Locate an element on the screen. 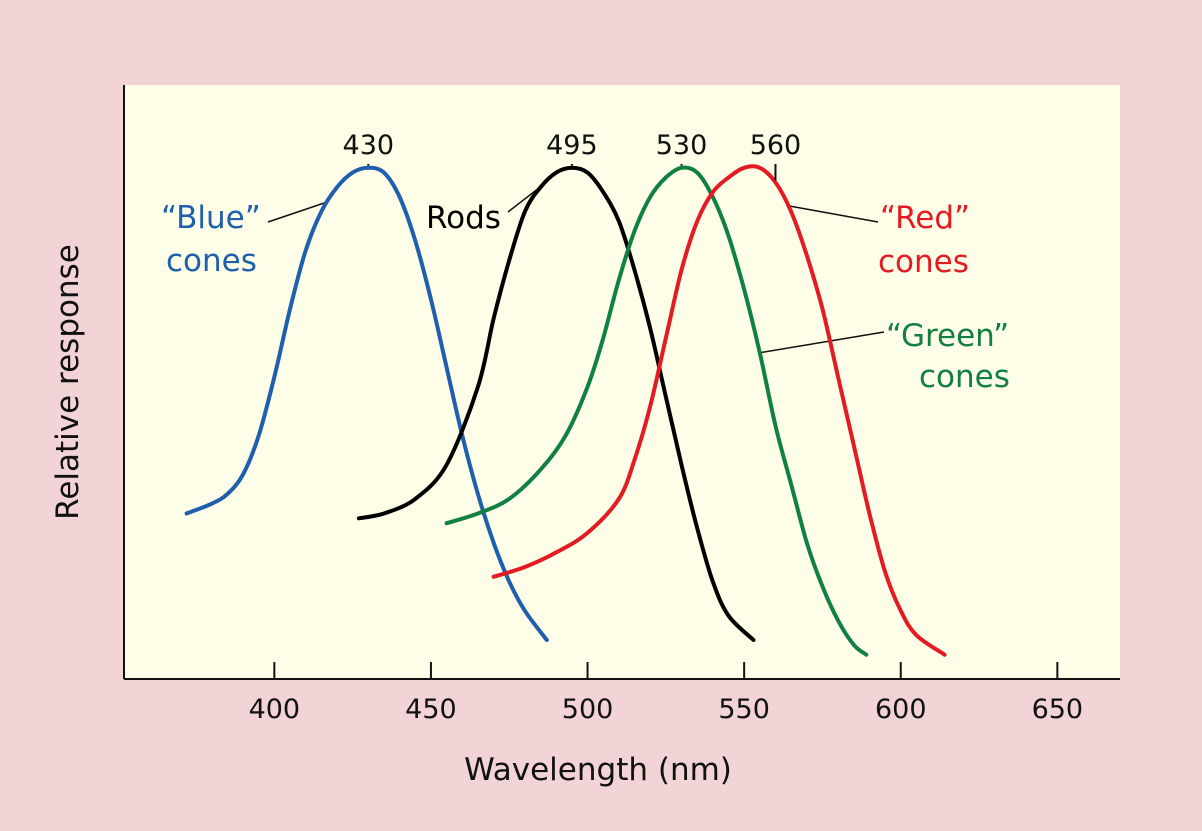  blue-cones-label-line1: “Blue” is located at coordinates (211, 218).